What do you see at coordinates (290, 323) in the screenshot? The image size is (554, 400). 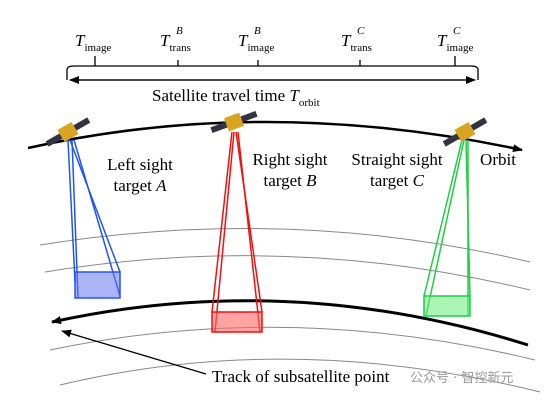 I see `track` at bounding box center [290, 323].